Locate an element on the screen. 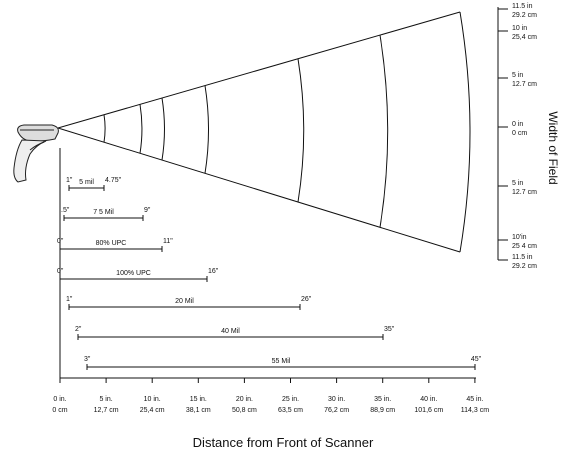 The height and width of the screenshot is (454, 563). distance-in-label: 15 in. is located at coordinates (198, 399).